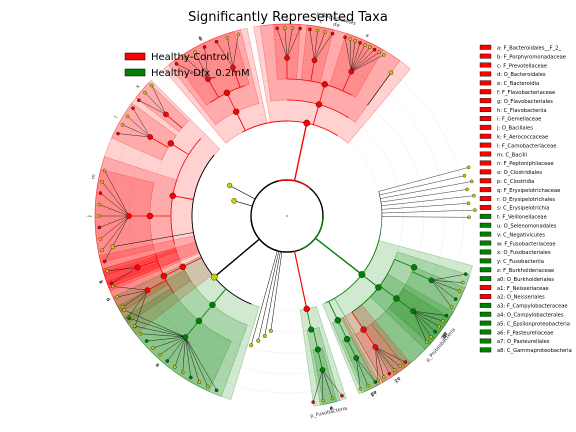  I want to click on clade-sector-x, so click(323, 366).